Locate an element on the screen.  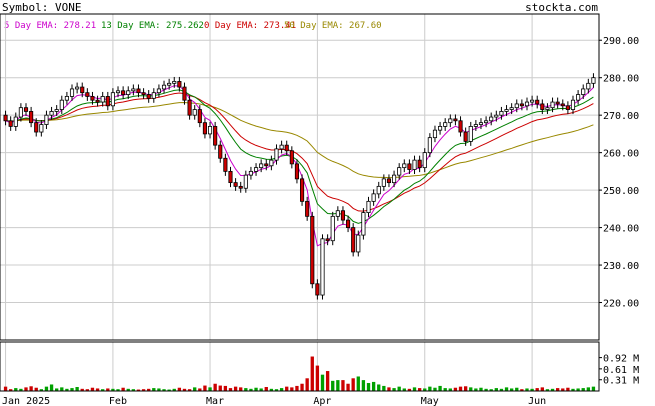
legend-ema-20: 0 Day EMA: 273.41 is located at coordinates (250, 26).